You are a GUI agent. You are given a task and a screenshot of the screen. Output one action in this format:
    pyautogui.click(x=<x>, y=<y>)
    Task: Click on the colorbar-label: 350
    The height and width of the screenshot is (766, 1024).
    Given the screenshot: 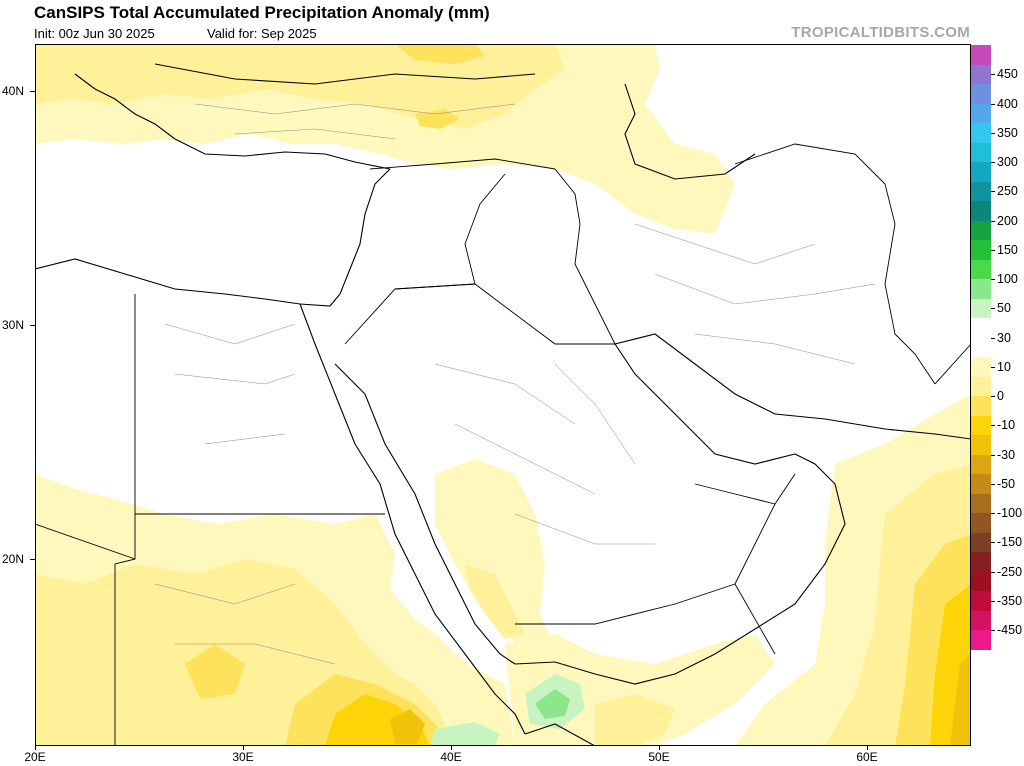 What is the action you would take?
    pyautogui.click(x=1007, y=132)
    